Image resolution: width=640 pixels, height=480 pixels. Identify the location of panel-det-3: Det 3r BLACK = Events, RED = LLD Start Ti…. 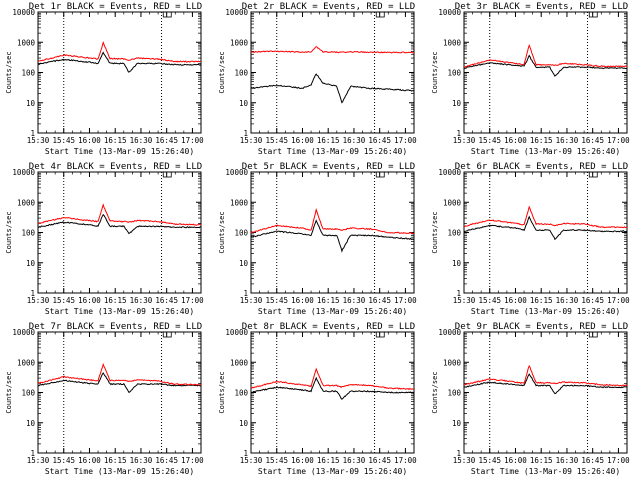
(530, 79).